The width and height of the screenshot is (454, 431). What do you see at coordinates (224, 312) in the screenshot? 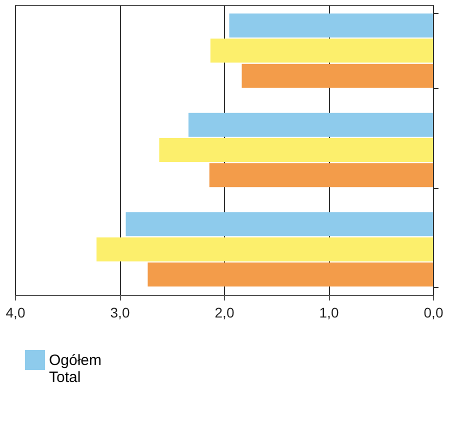
I see `x-tick-label: 2,0` at bounding box center [224, 312].